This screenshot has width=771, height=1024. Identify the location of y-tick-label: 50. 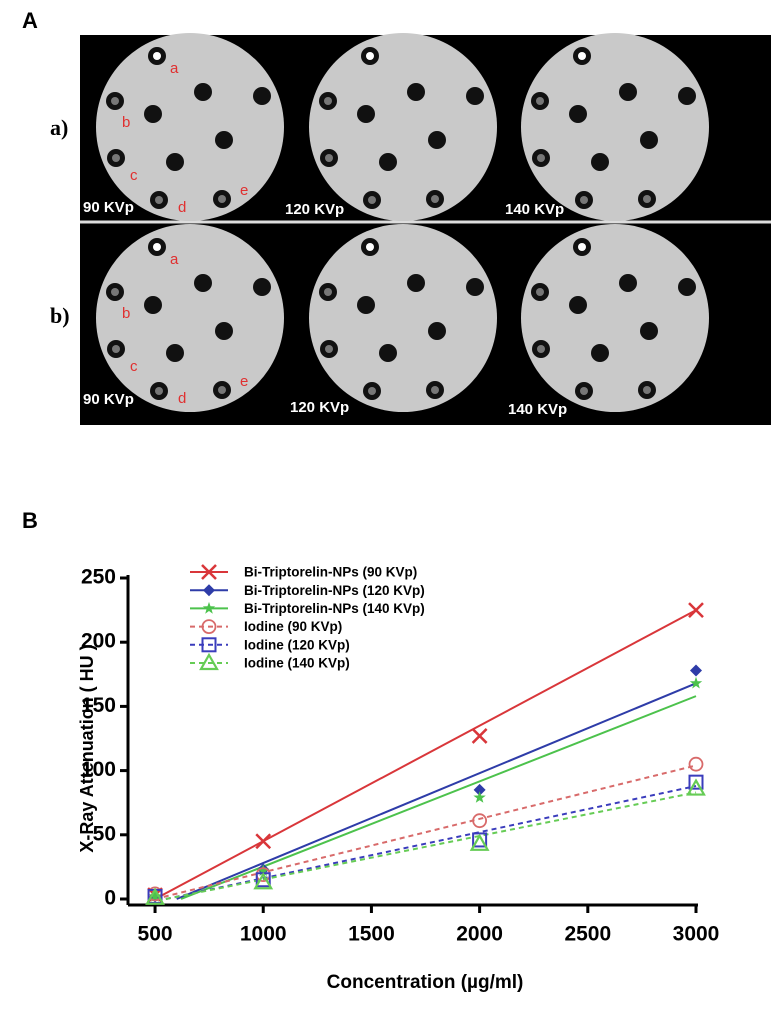
(104, 833).